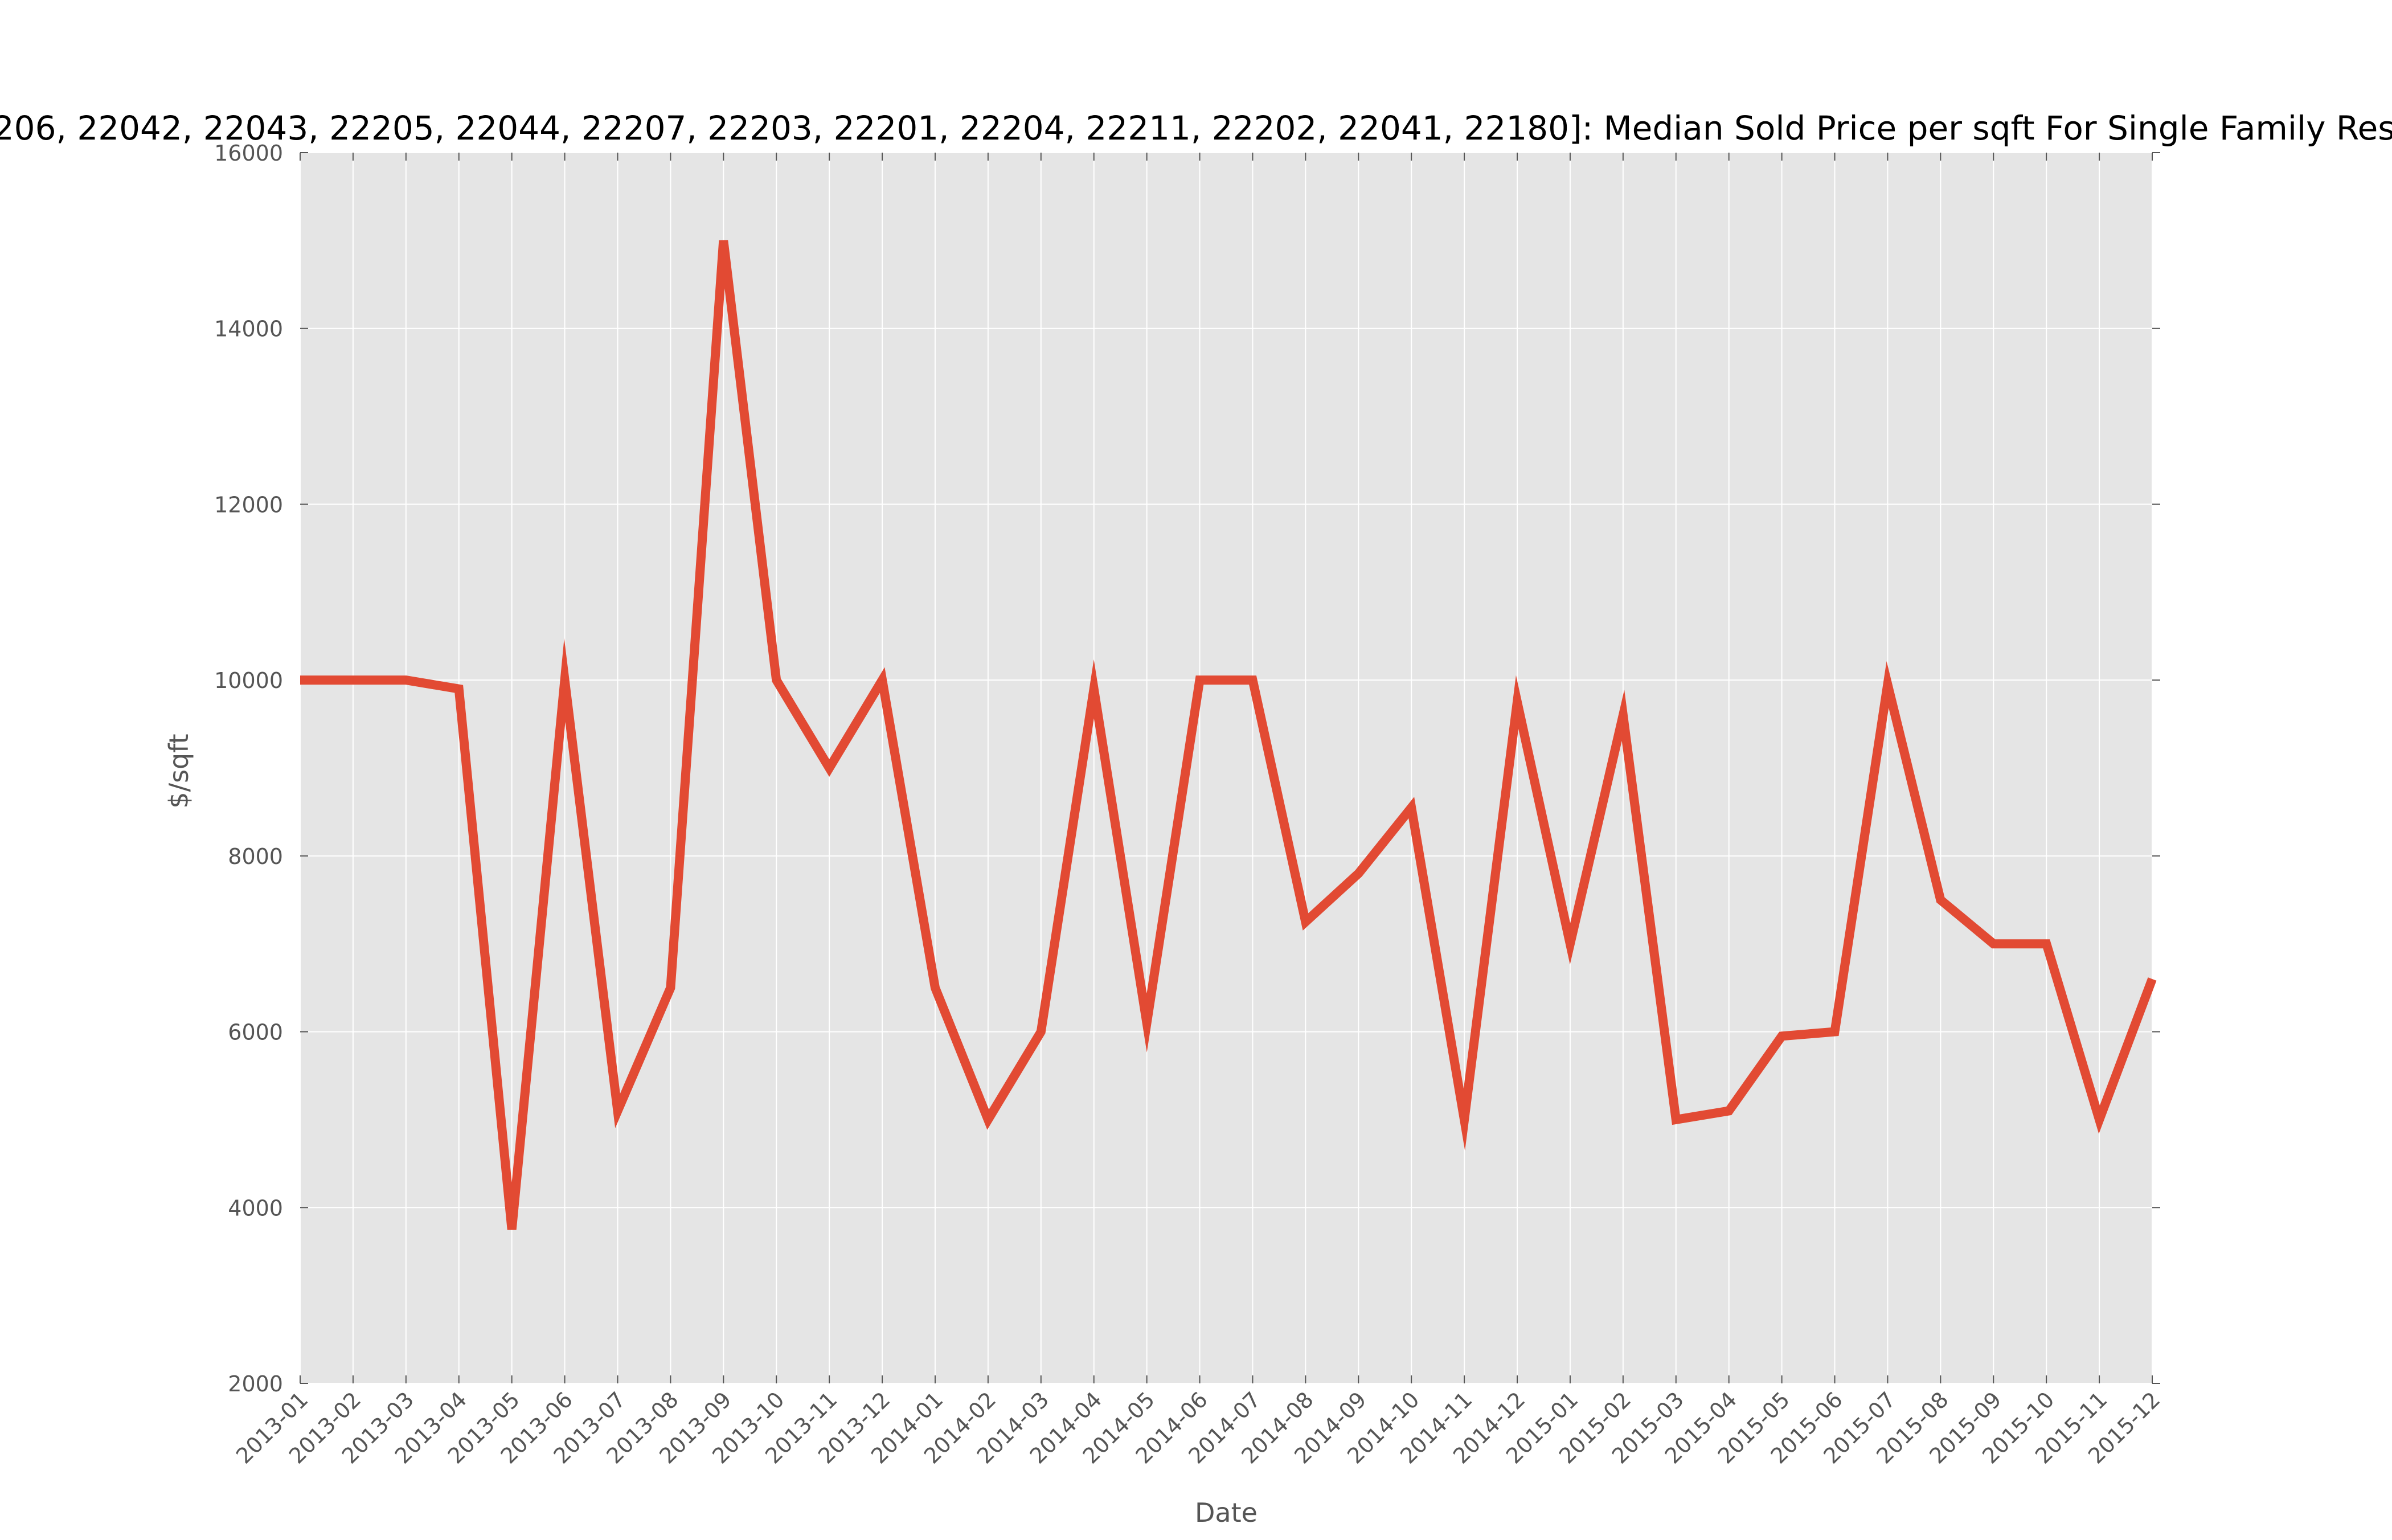  Describe the element at coordinates (248, 329) in the screenshot. I see `y-tick-label: 14000` at that location.